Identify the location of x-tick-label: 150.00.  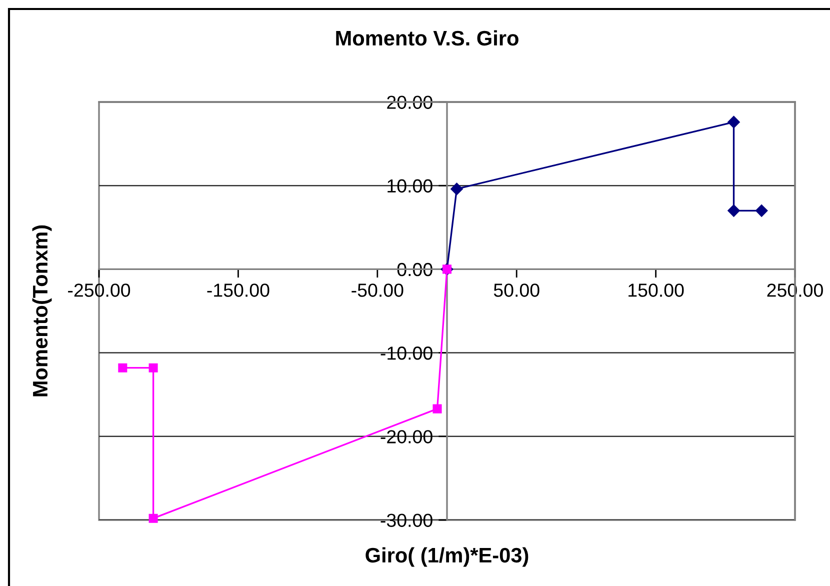
(656, 290).